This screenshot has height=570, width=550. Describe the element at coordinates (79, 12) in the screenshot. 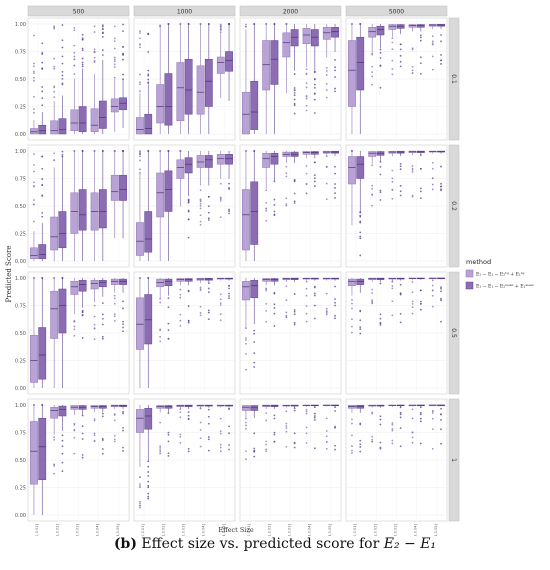

I see `column-strip-label-500: 500` at that location.